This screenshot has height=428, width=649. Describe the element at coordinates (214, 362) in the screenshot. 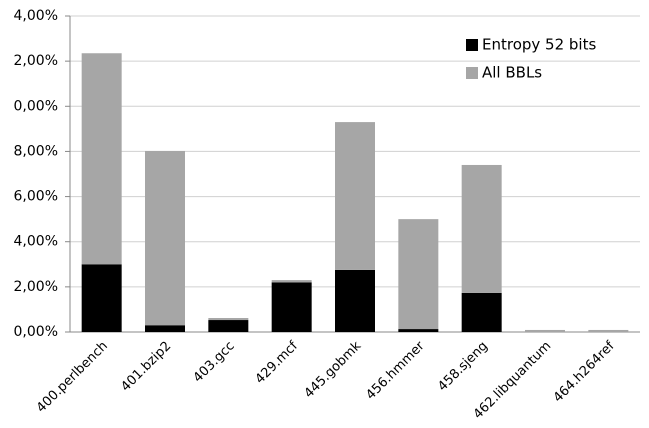

I see `x-tick-label: 403.gcc` at that location.